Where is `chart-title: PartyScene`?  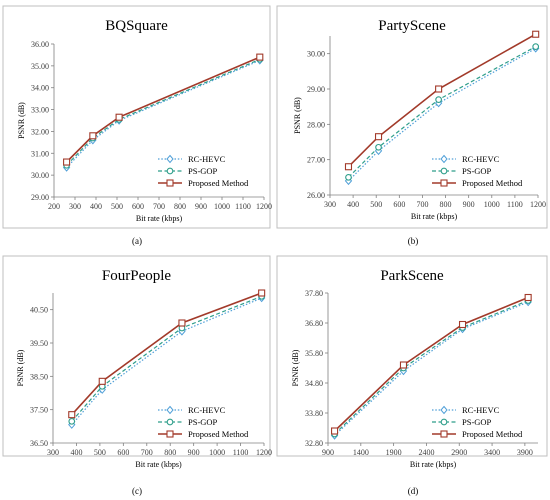 chart-title: PartyScene is located at coordinates (412, 26).